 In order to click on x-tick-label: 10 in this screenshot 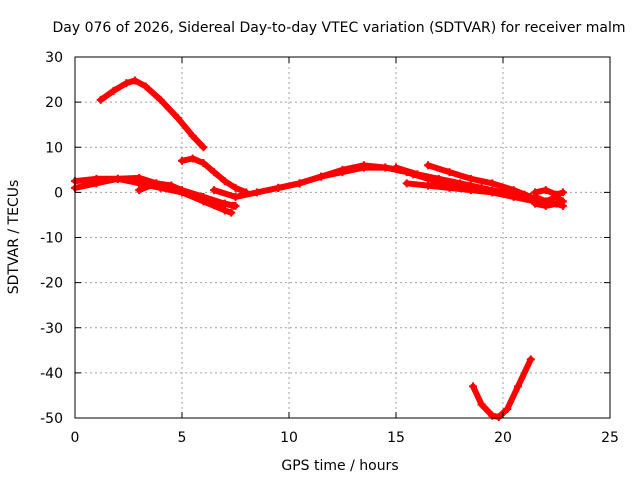, I will do `click(289, 438)`.